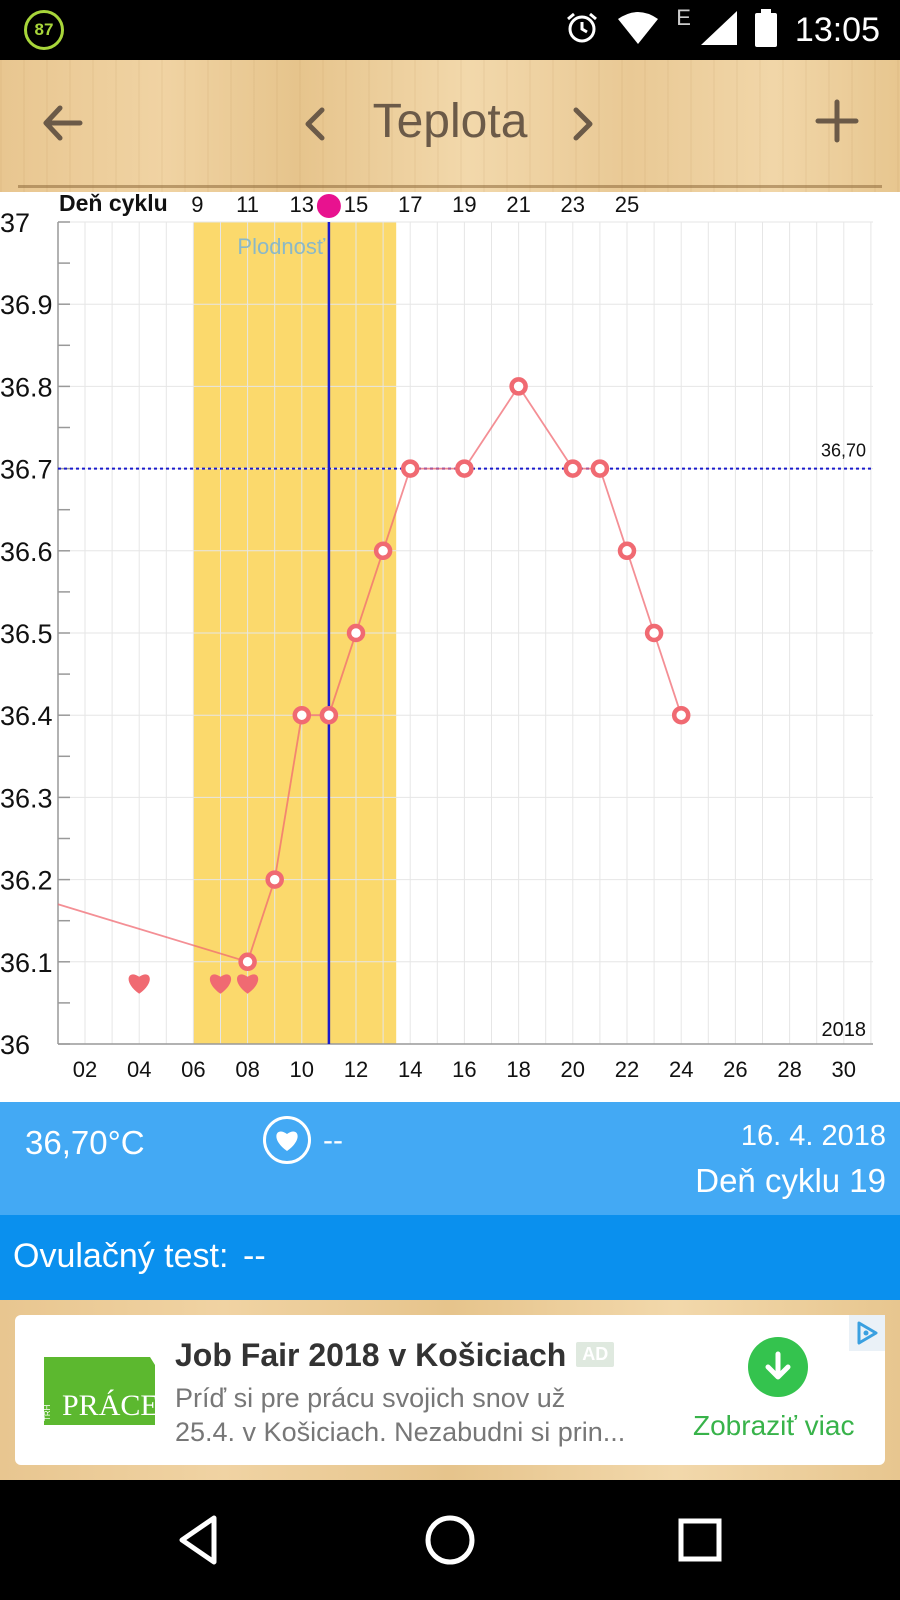 This screenshot has height=1600, width=900. I want to click on ad-logo: PRÁCE TRH, so click(100, 1391).